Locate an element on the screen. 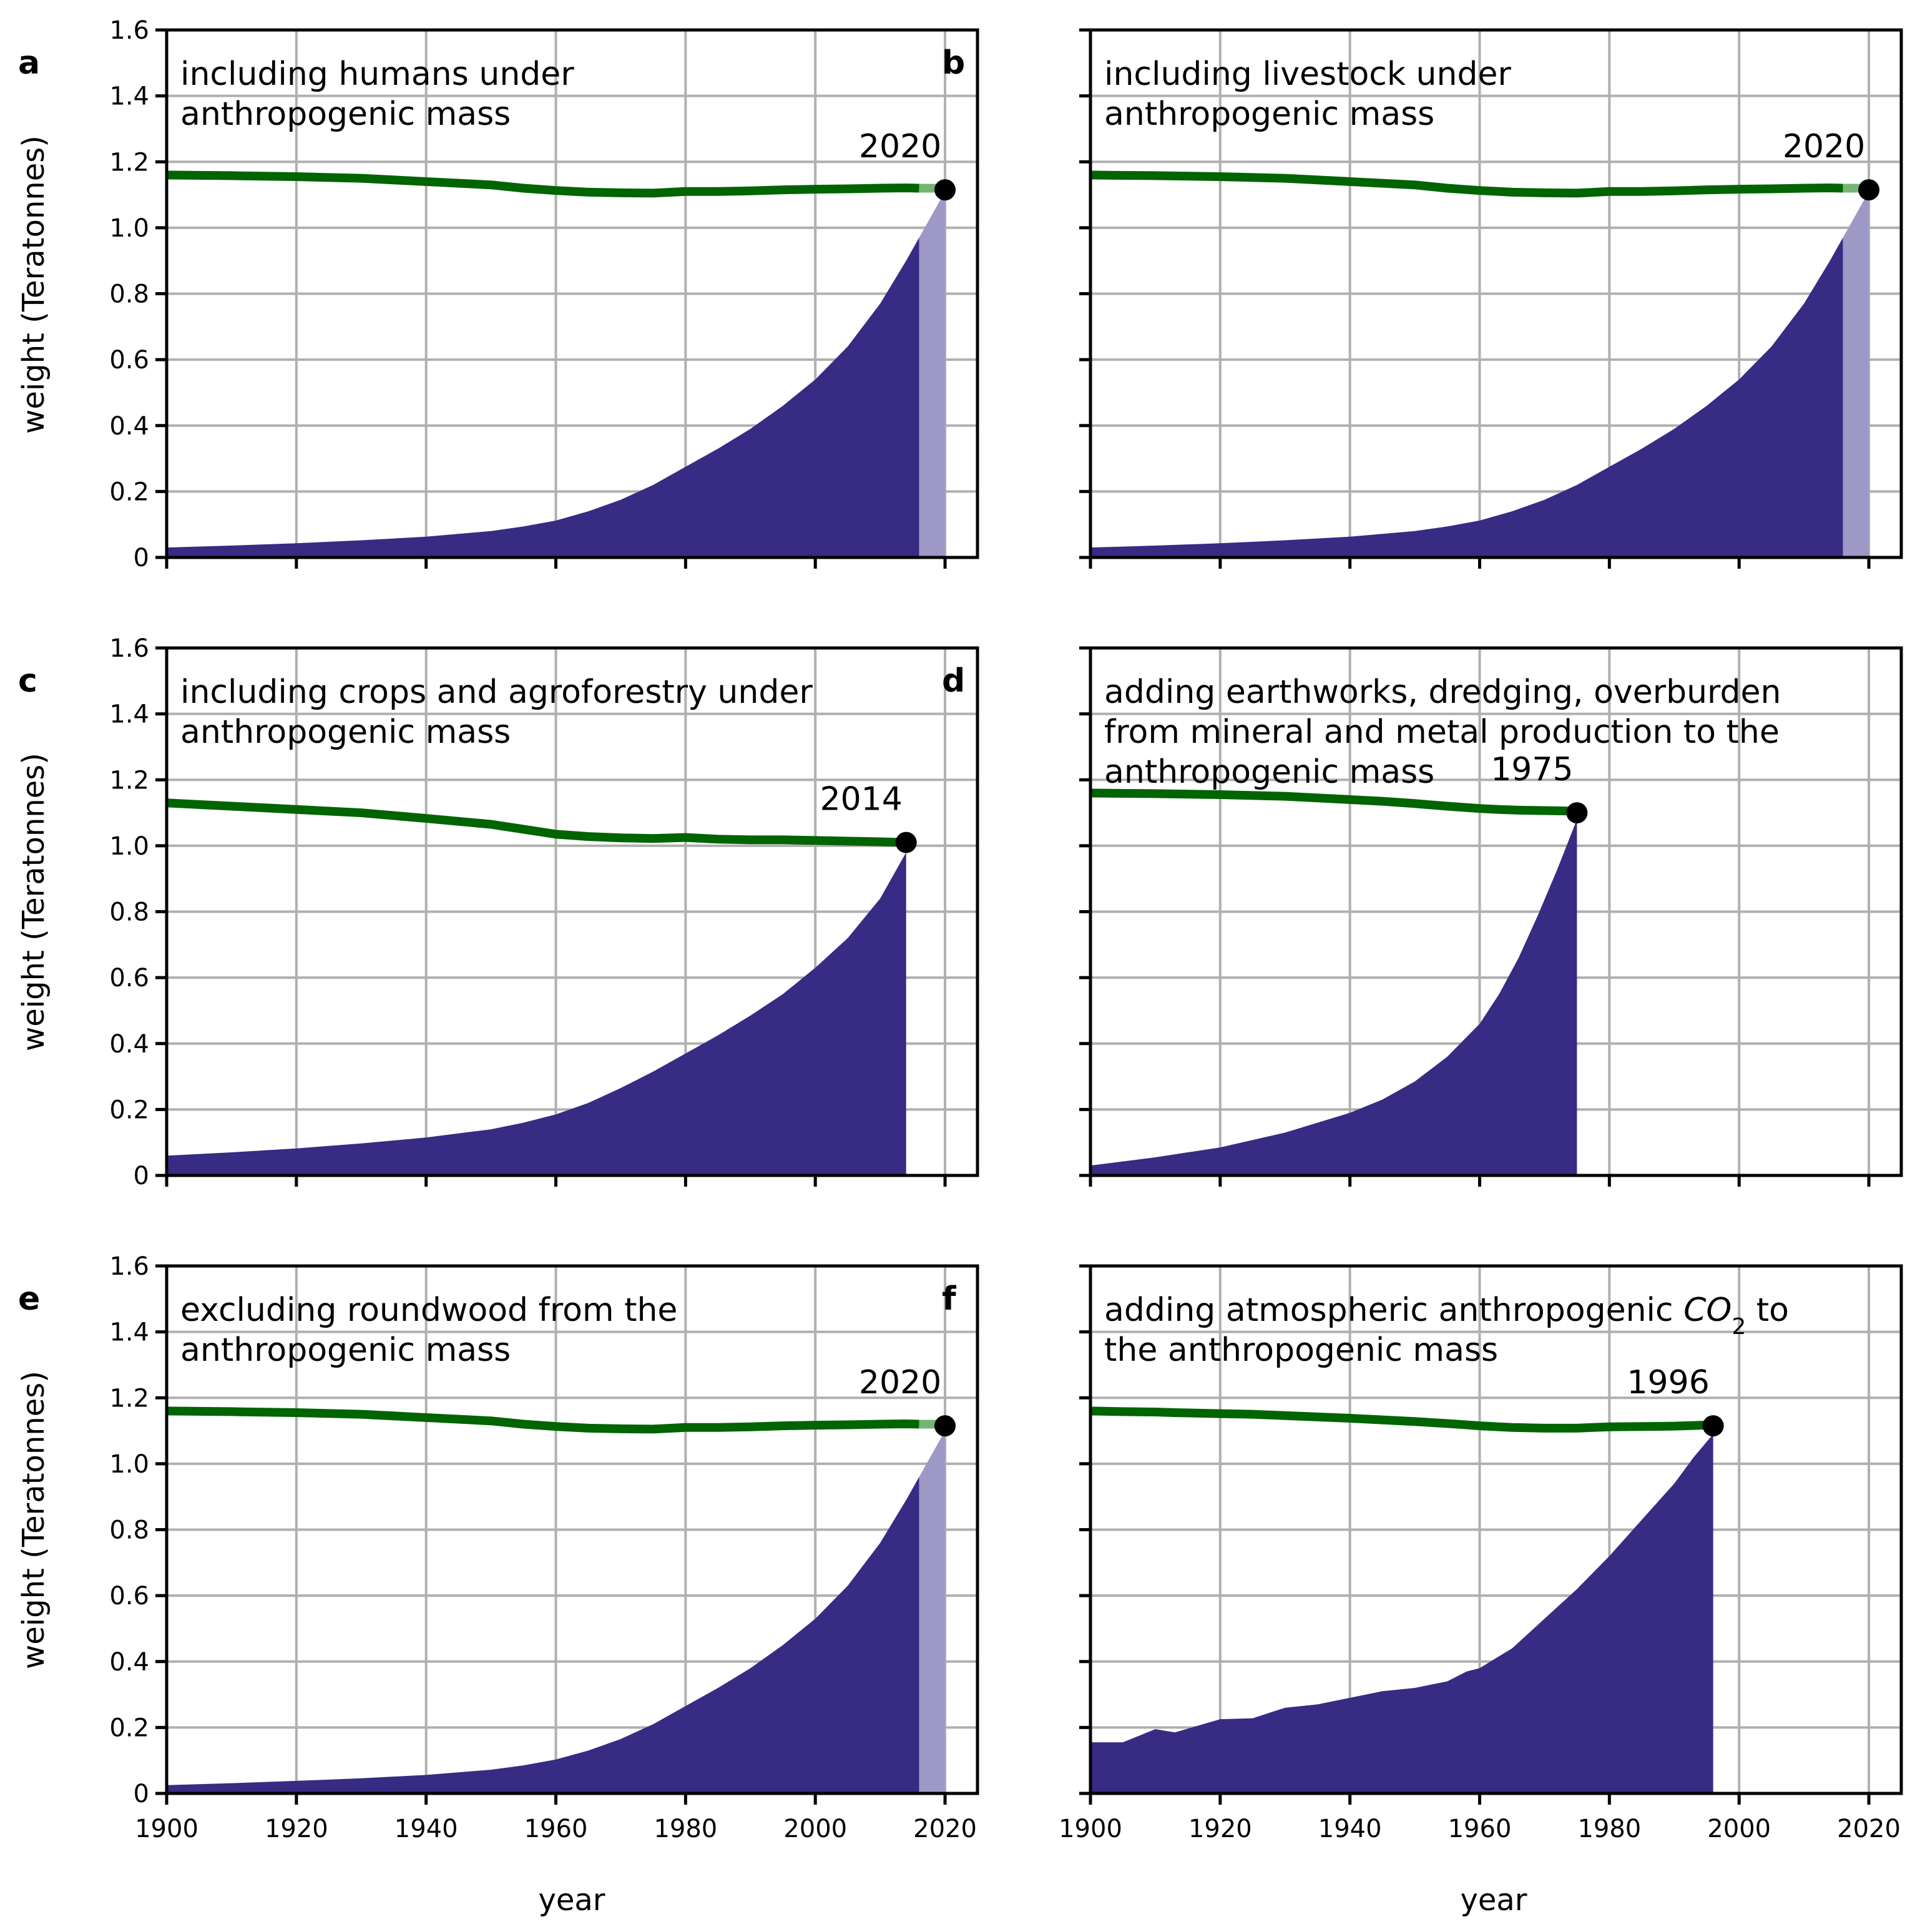 The height and width of the screenshot is (1932, 1925). panel-letter: a is located at coordinates (29, 63).